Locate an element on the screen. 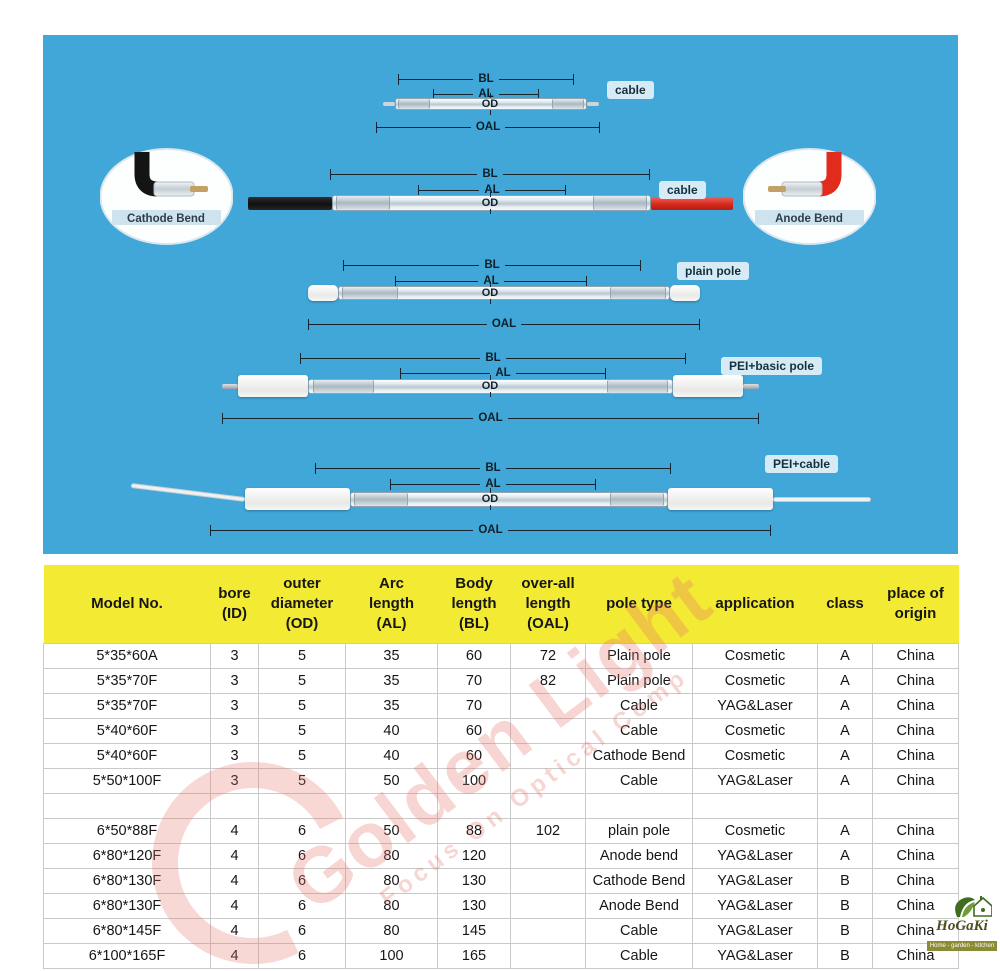 This screenshot has width=1000, height=971. cell-bore-id is located at coordinates (234, 806).